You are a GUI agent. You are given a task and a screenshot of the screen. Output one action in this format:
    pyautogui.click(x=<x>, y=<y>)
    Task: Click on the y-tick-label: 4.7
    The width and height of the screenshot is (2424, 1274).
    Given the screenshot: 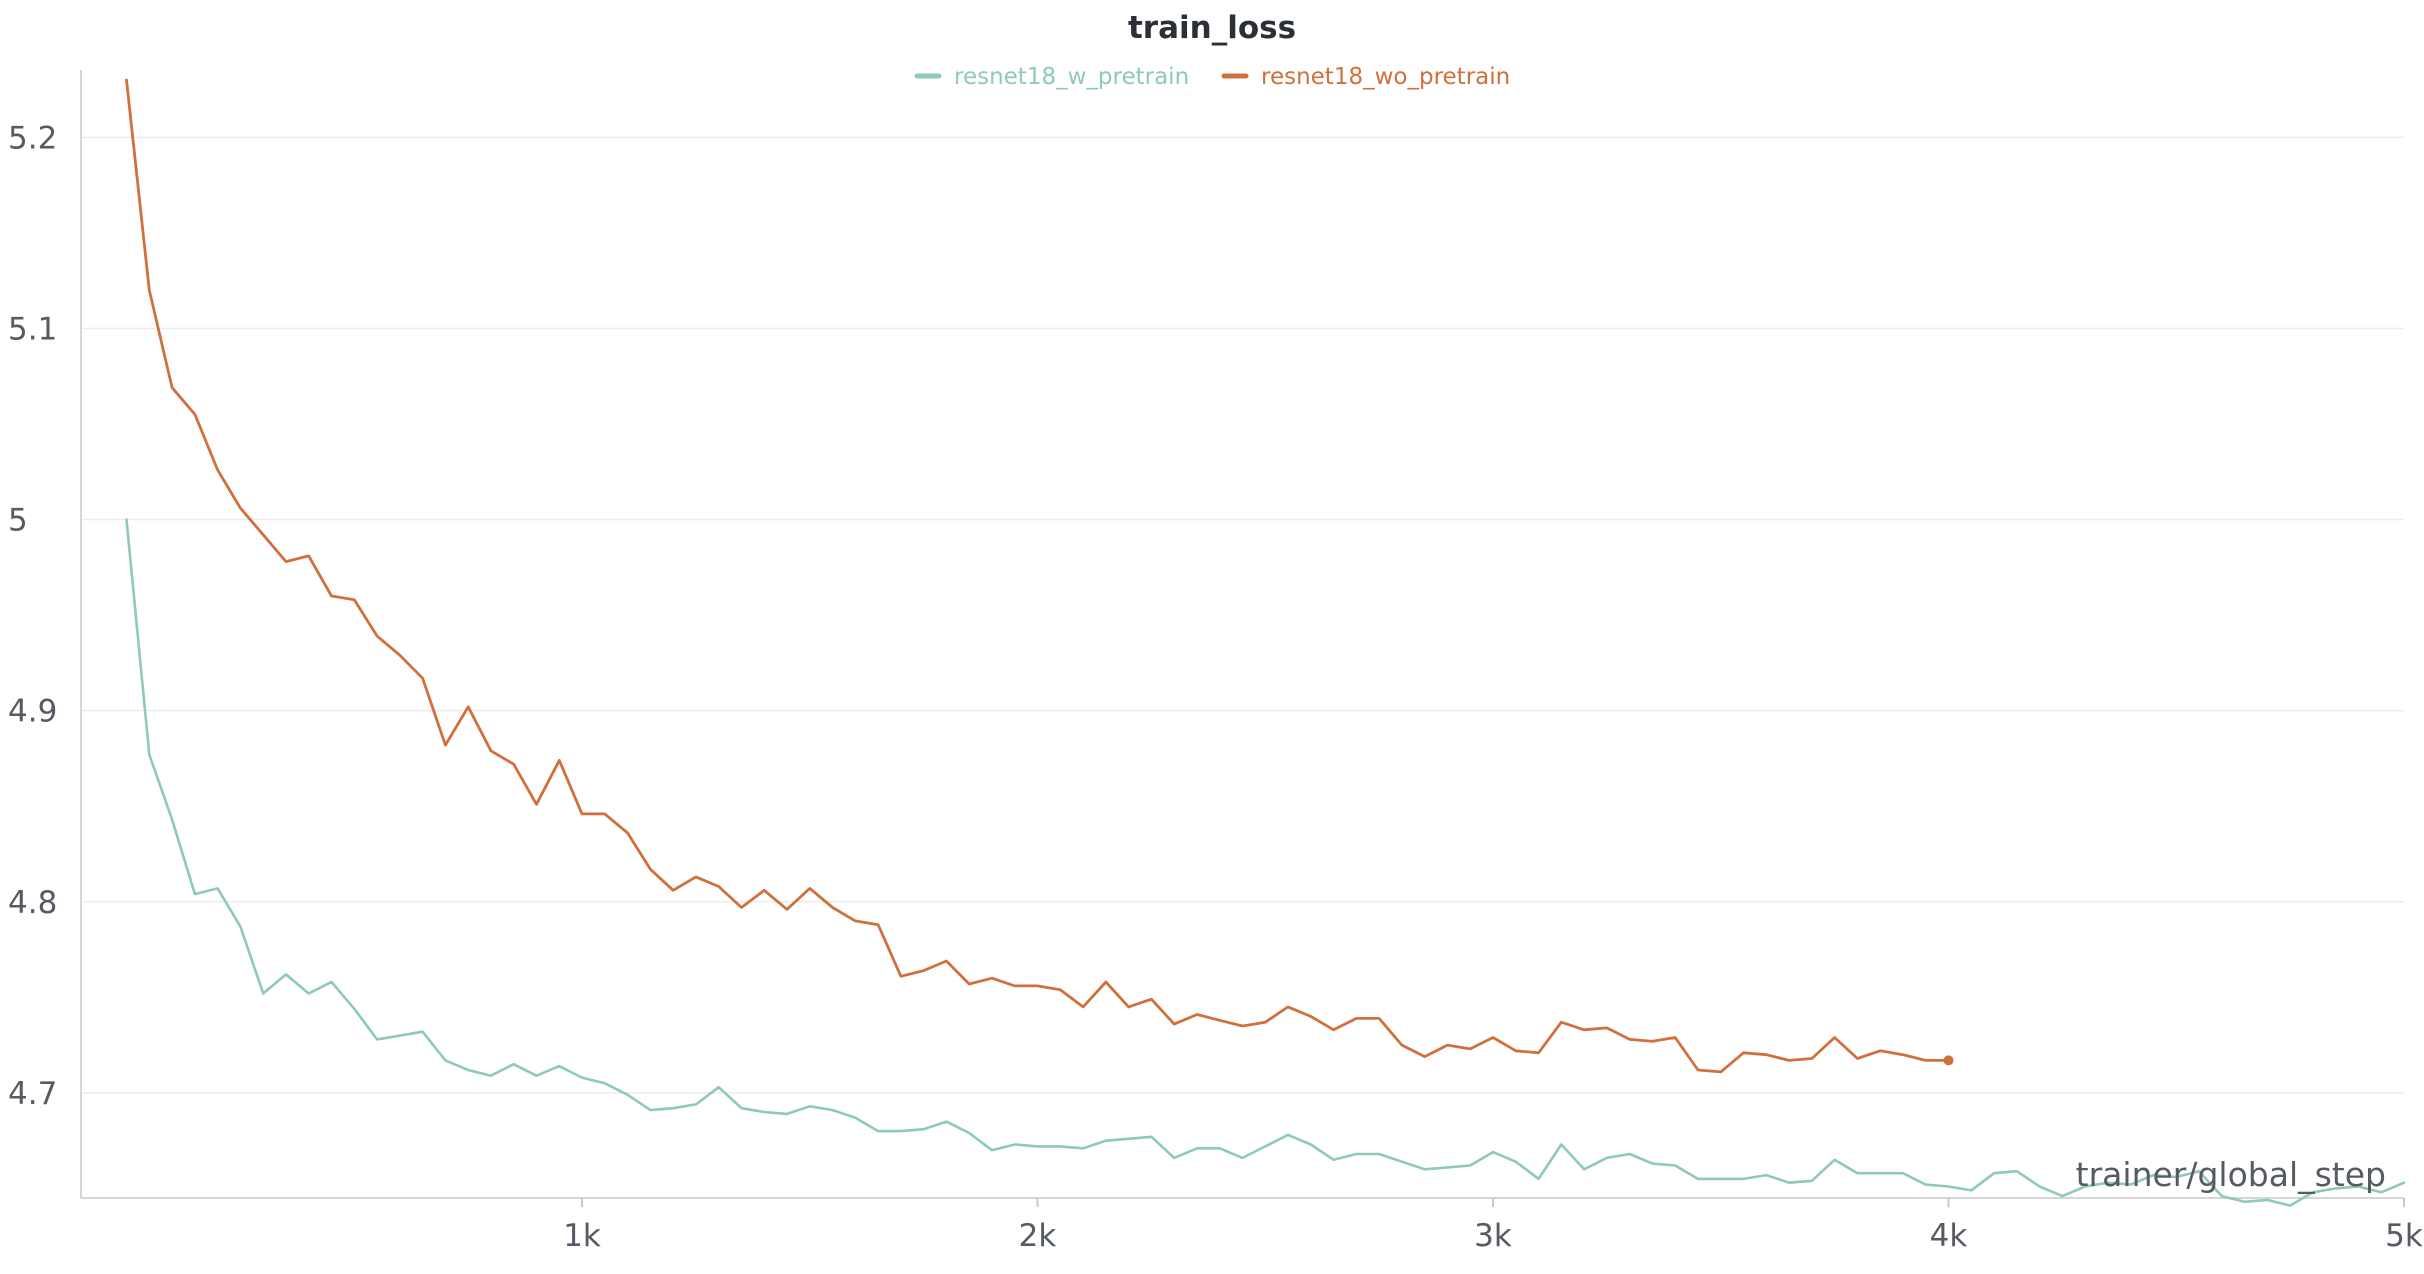 What is the action you would take?
    pyautogui.click(x=32, y=1094)
    